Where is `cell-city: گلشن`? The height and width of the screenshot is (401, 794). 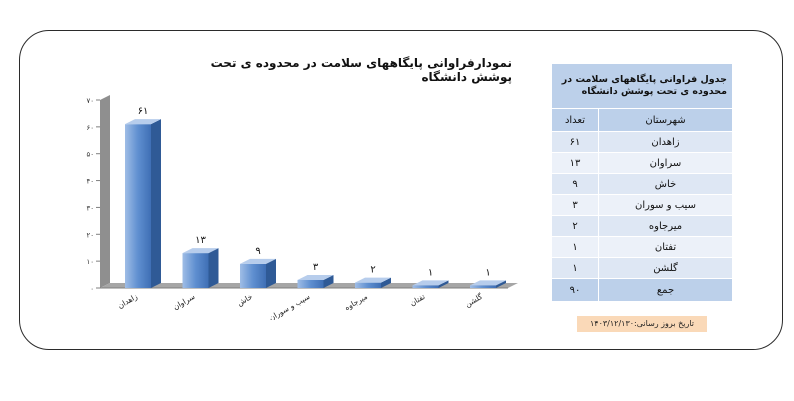
cell-city: گلشن is located at coordinates (665, 268).